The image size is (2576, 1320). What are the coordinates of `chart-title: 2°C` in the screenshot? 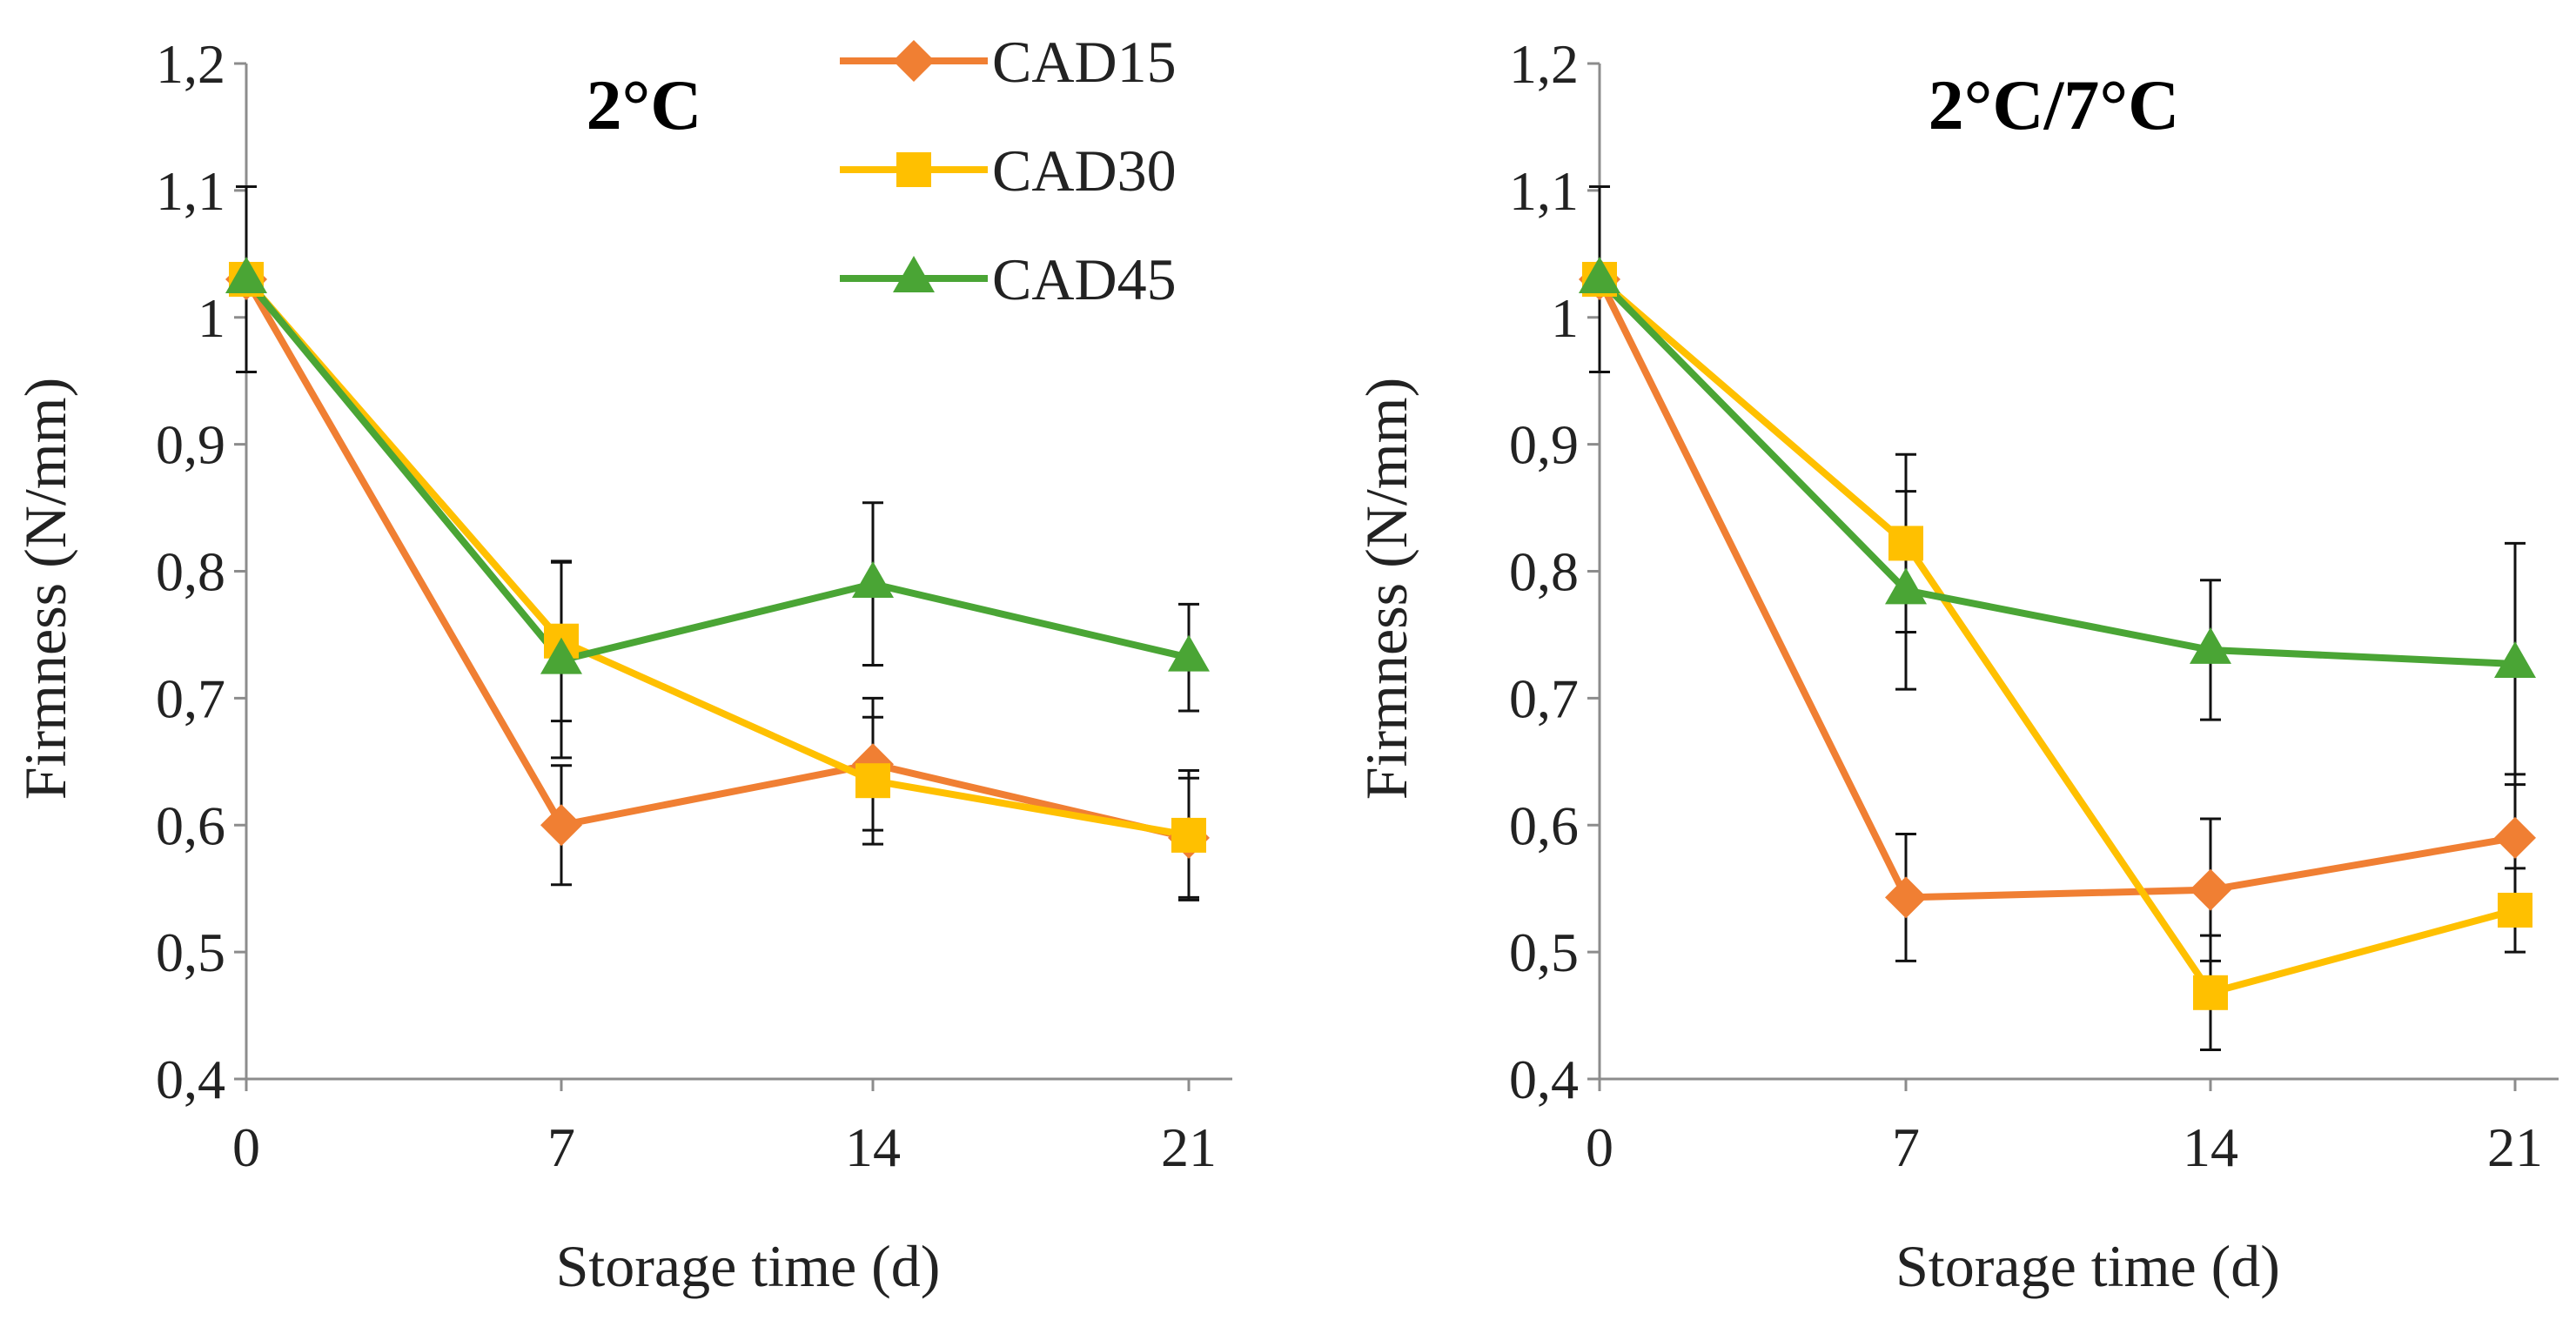 It's located at (643, 104).